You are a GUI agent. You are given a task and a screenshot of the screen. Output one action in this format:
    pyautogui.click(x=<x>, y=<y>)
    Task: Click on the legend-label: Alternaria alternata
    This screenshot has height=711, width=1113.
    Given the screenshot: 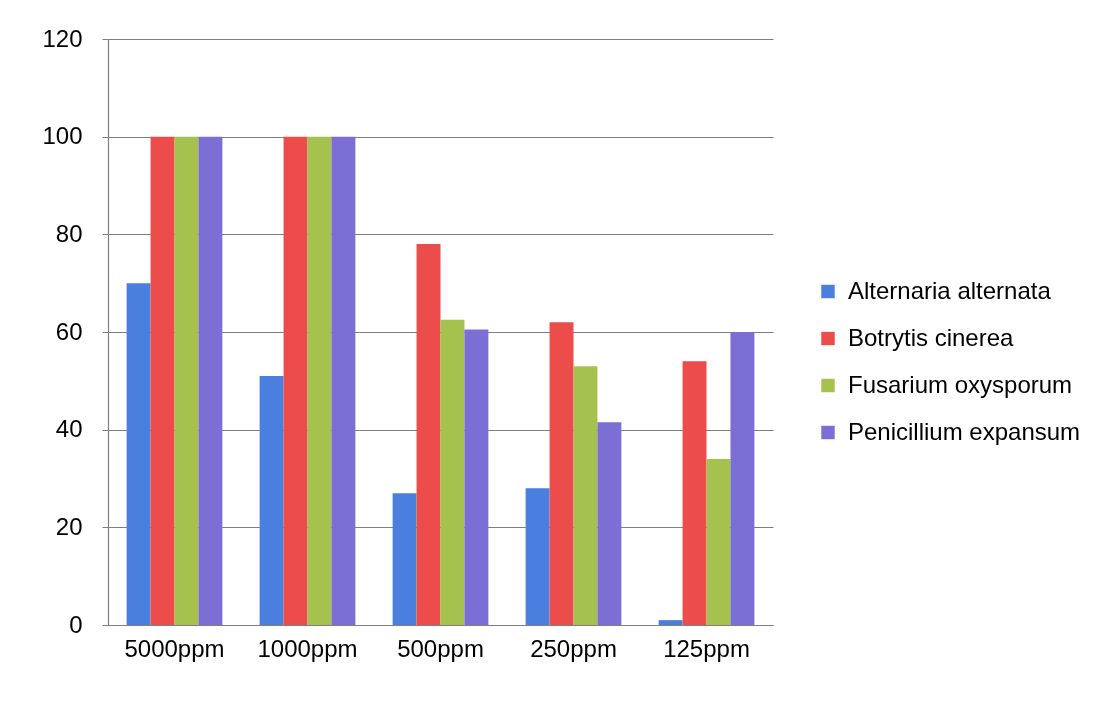 What is the action you would take?
    pyautogui.click(x=950, y=290)
    